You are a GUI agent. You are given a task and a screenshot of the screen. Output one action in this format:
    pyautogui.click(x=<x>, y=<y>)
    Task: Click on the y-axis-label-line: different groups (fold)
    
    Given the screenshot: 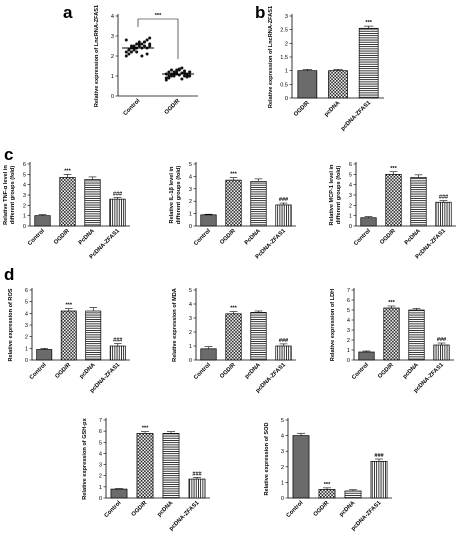 What is the action you would take?
    pyautogui.click(x=13, y=195)
    